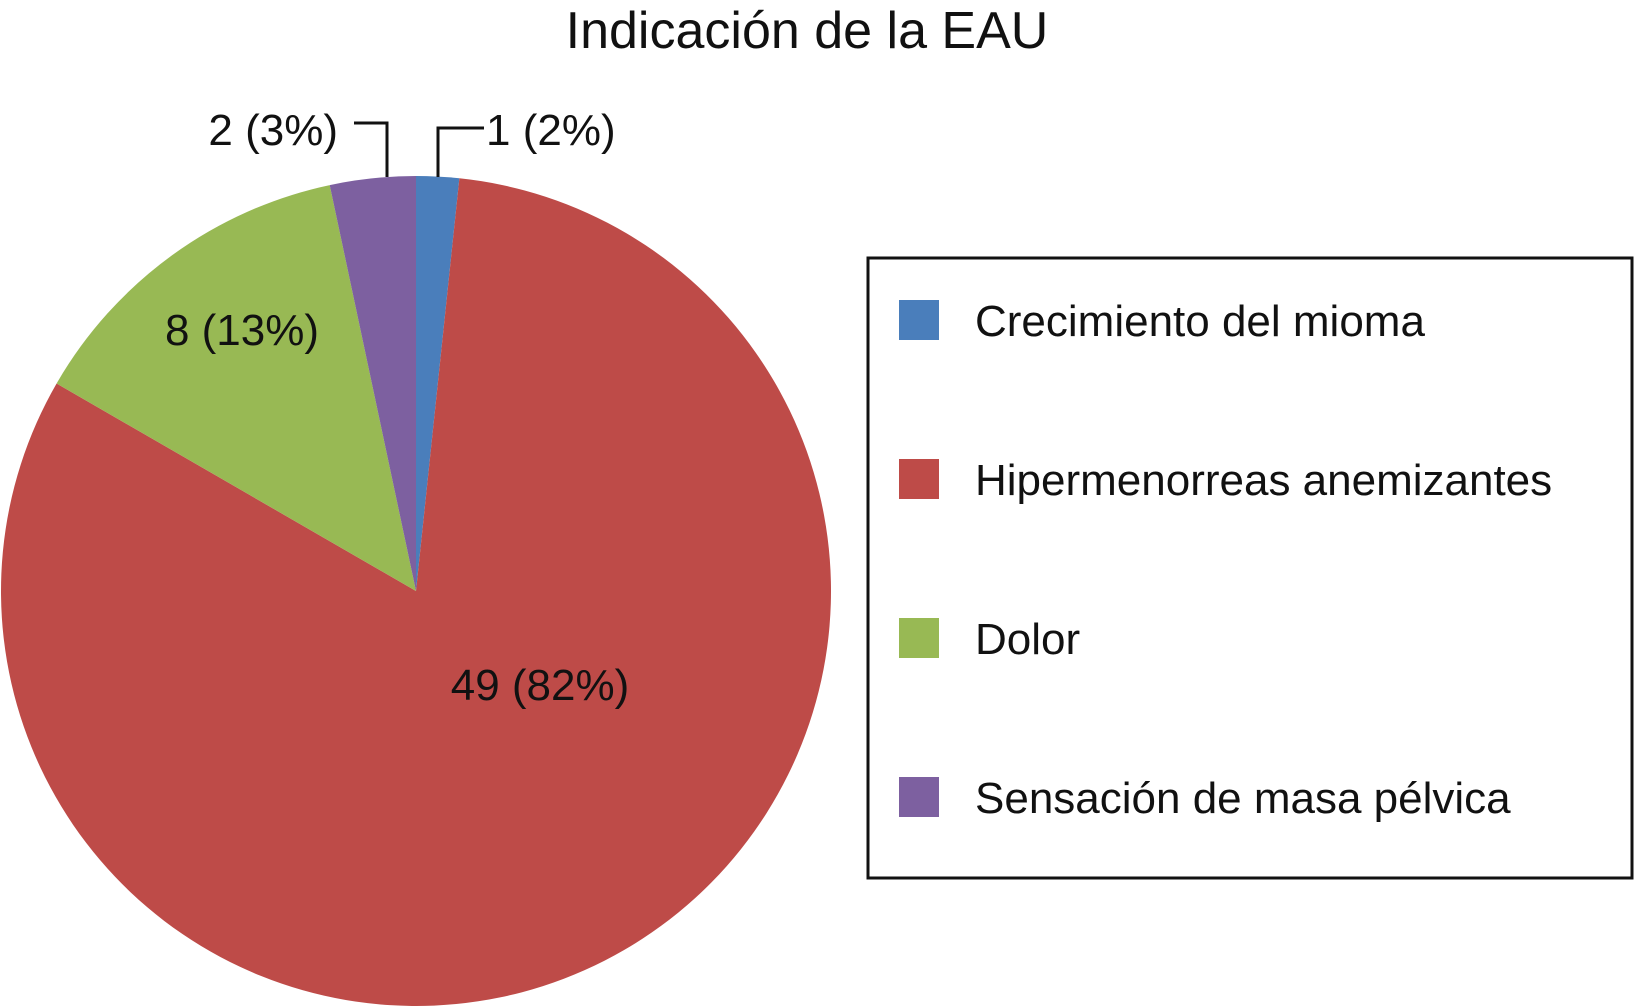 The image size is (1634, 1008). I want to click on pie-slice-dolor, so click(236, 388).